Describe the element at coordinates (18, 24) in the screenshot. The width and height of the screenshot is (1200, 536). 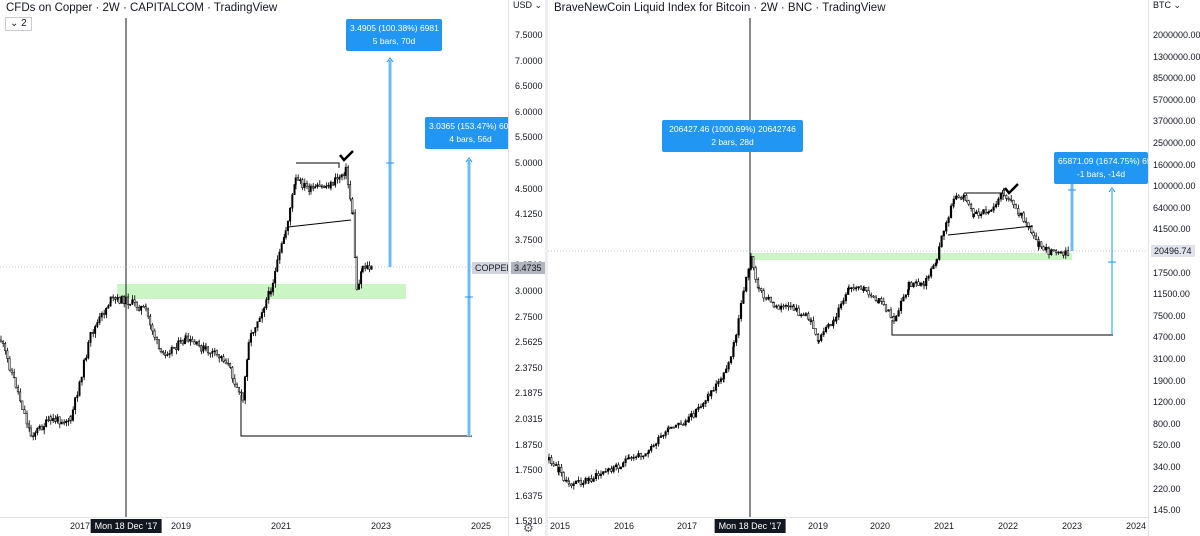
I see `collapse-legend-button: ⌄ 2` at that location.